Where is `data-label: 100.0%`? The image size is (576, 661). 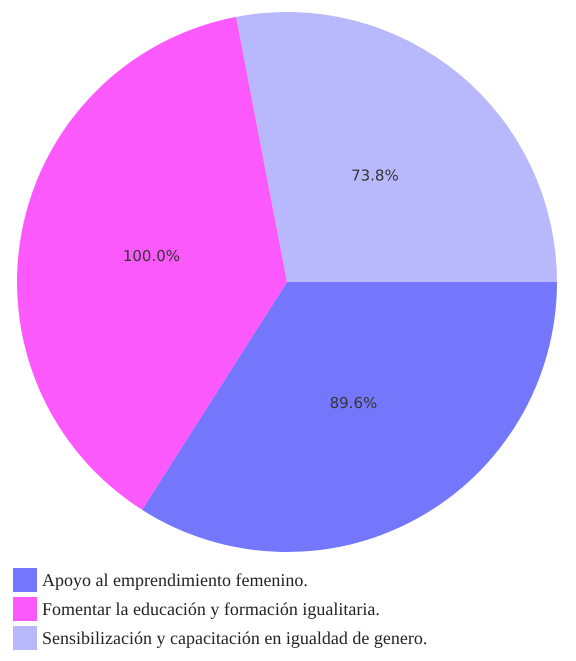 data-label: 100.0% is located at coordinates (151, 256).